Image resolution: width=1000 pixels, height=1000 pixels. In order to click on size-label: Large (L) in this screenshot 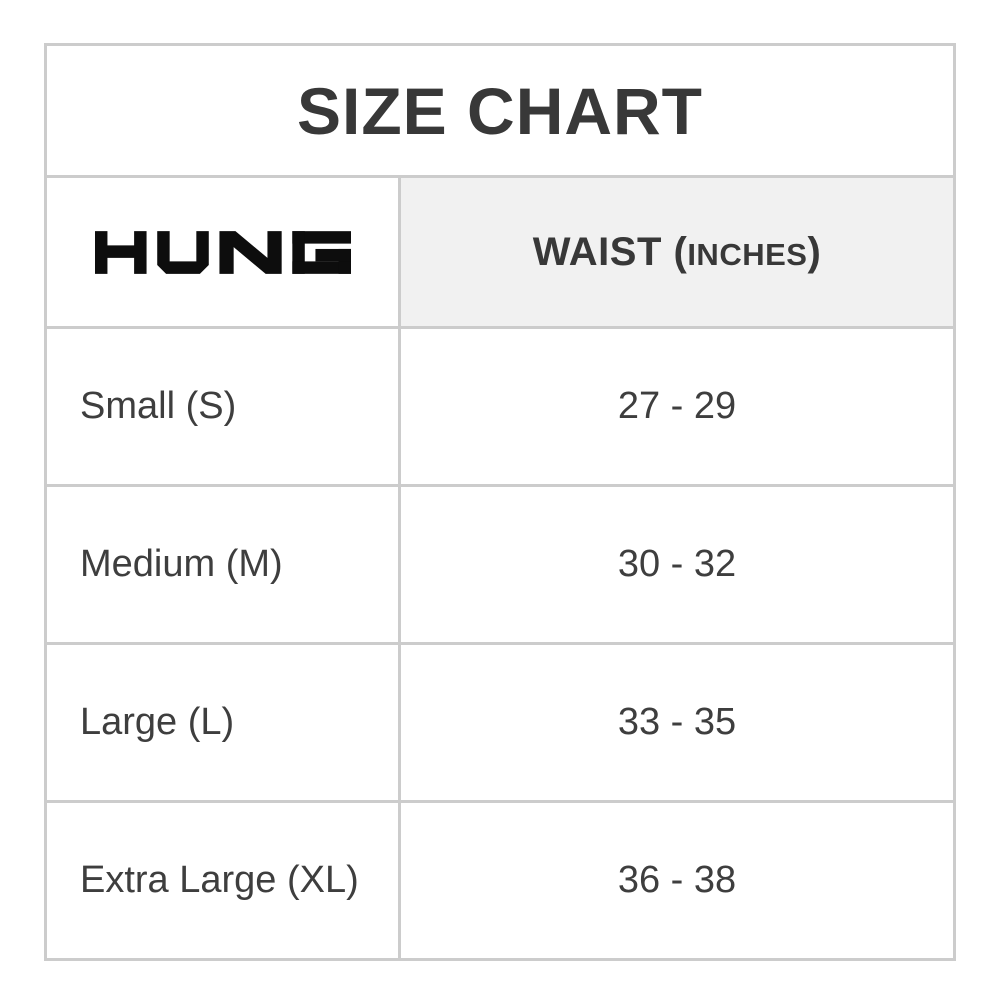, I will do `click(222, 722)`.